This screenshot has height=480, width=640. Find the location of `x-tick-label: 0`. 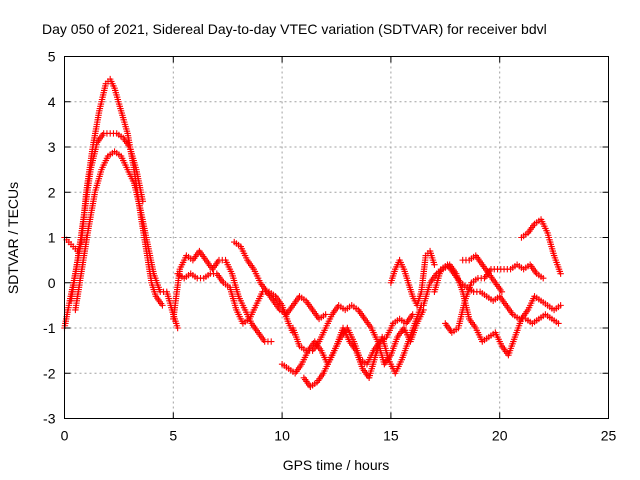

x-tick-label: 0 is located at coordinates (65, 436).